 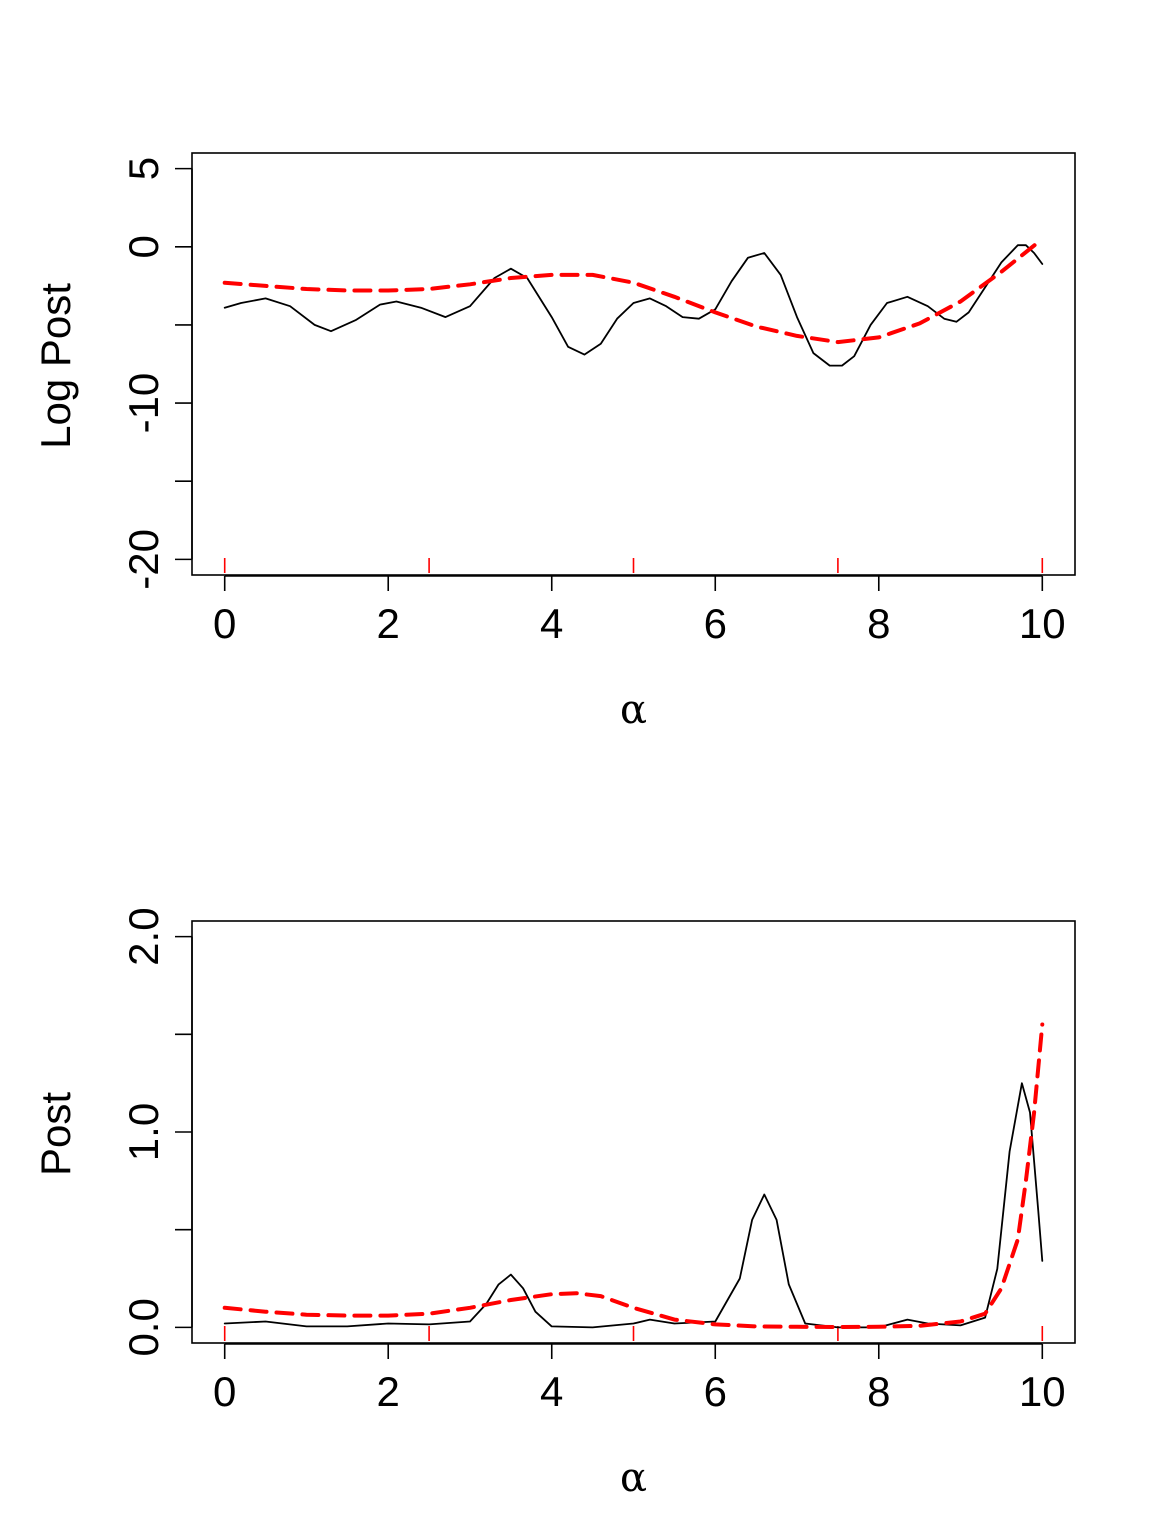 What do you see at coordinates (1042, 623) in the screenshot?
I see `log-post-x-tick-label: 10` at bounding box center [1042, 623].